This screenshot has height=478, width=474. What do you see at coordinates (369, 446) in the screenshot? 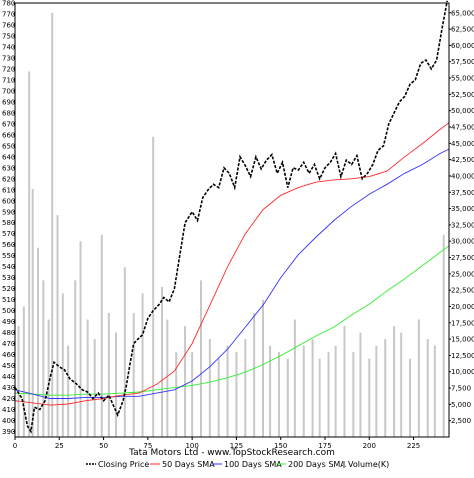
I see `x-tick-label: 200` at bounding box center [369, 446].